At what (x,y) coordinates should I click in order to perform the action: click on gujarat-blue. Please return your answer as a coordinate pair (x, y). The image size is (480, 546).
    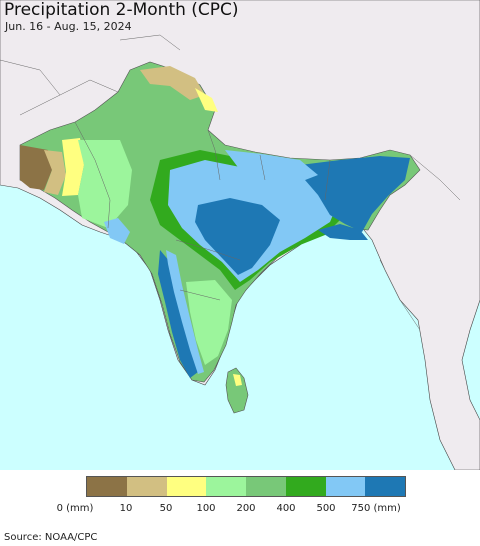
    Looking at the image, I should click on (117, 231).